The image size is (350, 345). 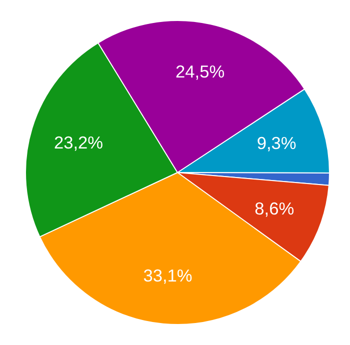 I want to click on data-label: 23,2%, so click(x=79, y=142).